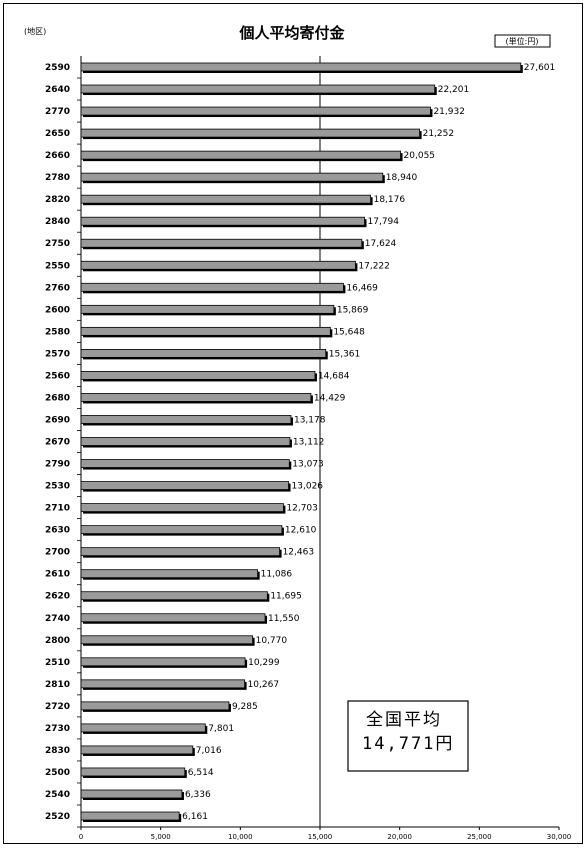 The image size is (588, 849). I want to click on data-label: 12,703, so click(302, 509).